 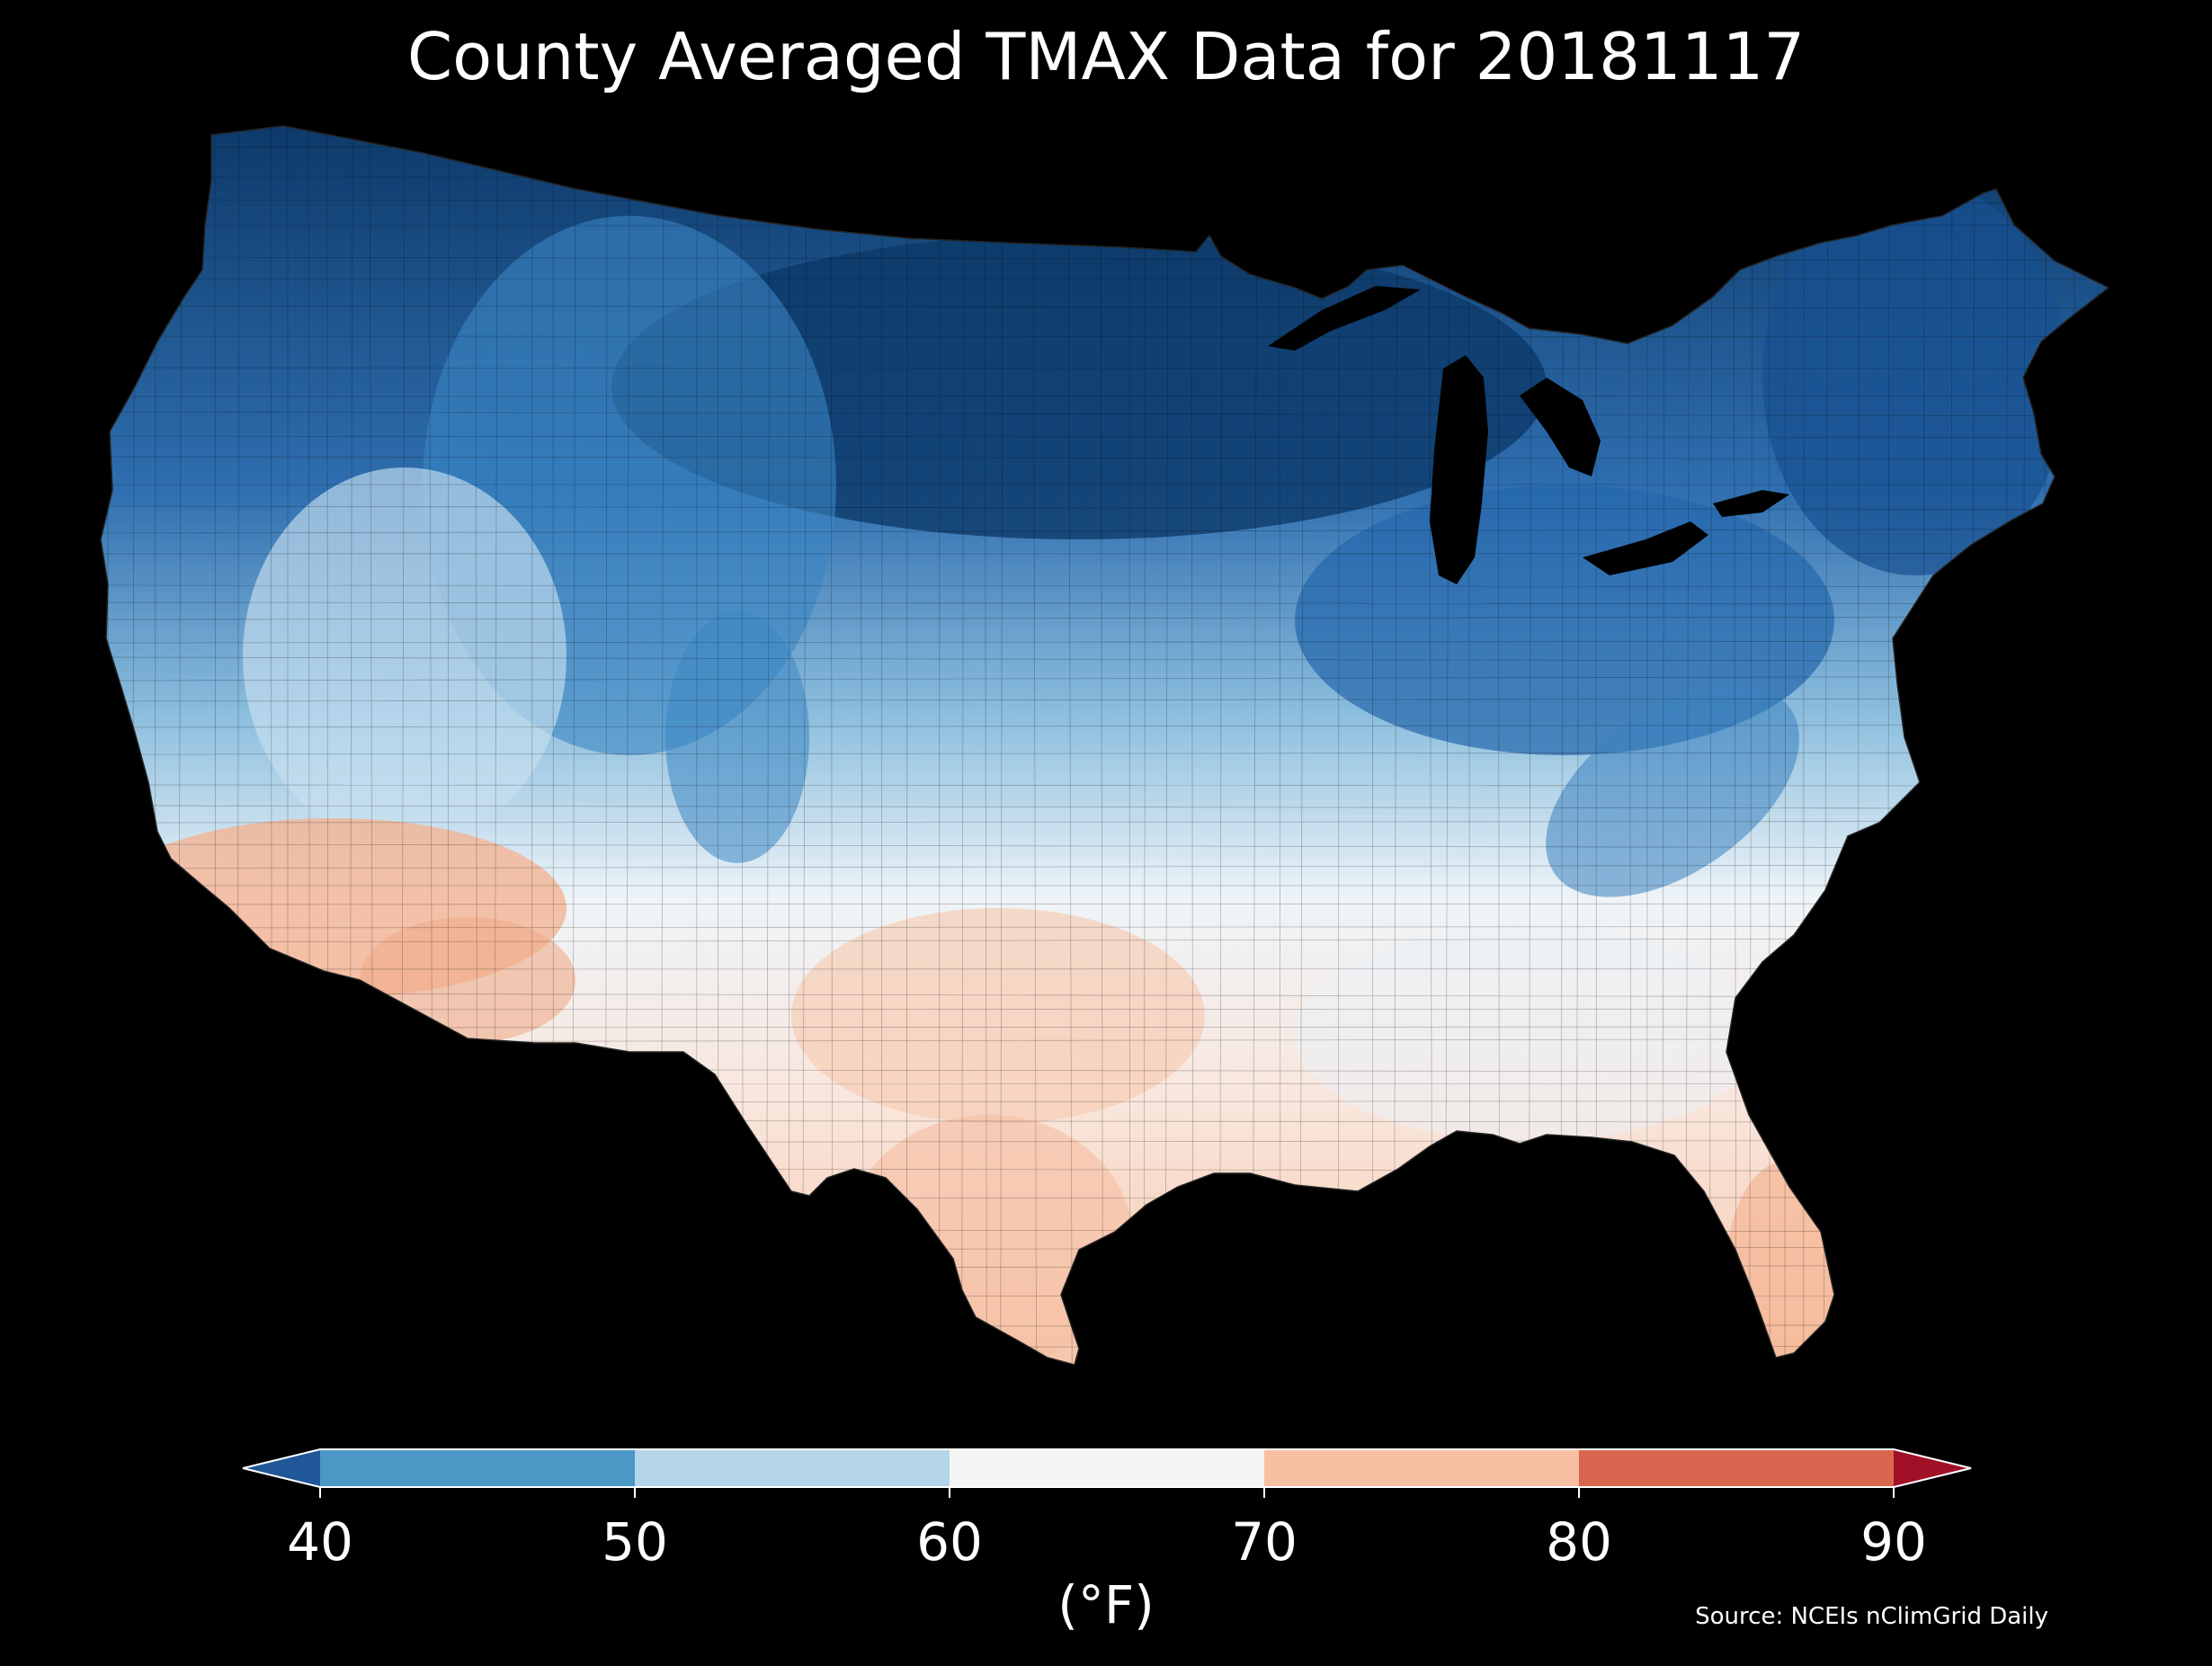 I want to click on colorbar-tick-60: 60, so click(x=949, y=1542).